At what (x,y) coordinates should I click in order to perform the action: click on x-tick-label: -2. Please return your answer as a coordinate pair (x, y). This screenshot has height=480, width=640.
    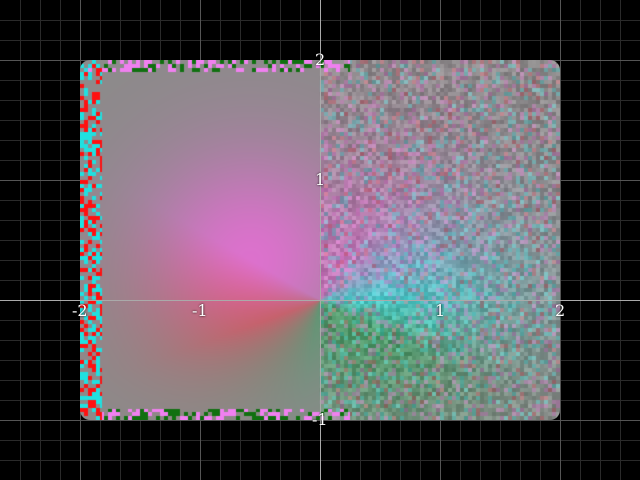
    Looking at the image, I should click on (80, 310).